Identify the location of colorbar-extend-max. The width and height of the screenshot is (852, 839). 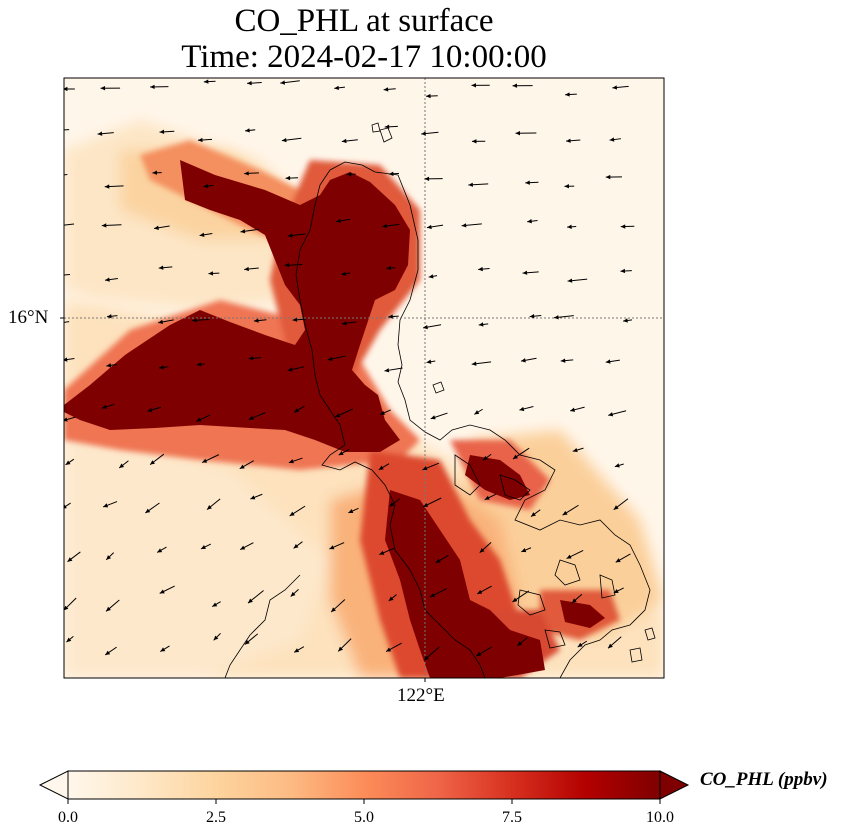
(674, 785).